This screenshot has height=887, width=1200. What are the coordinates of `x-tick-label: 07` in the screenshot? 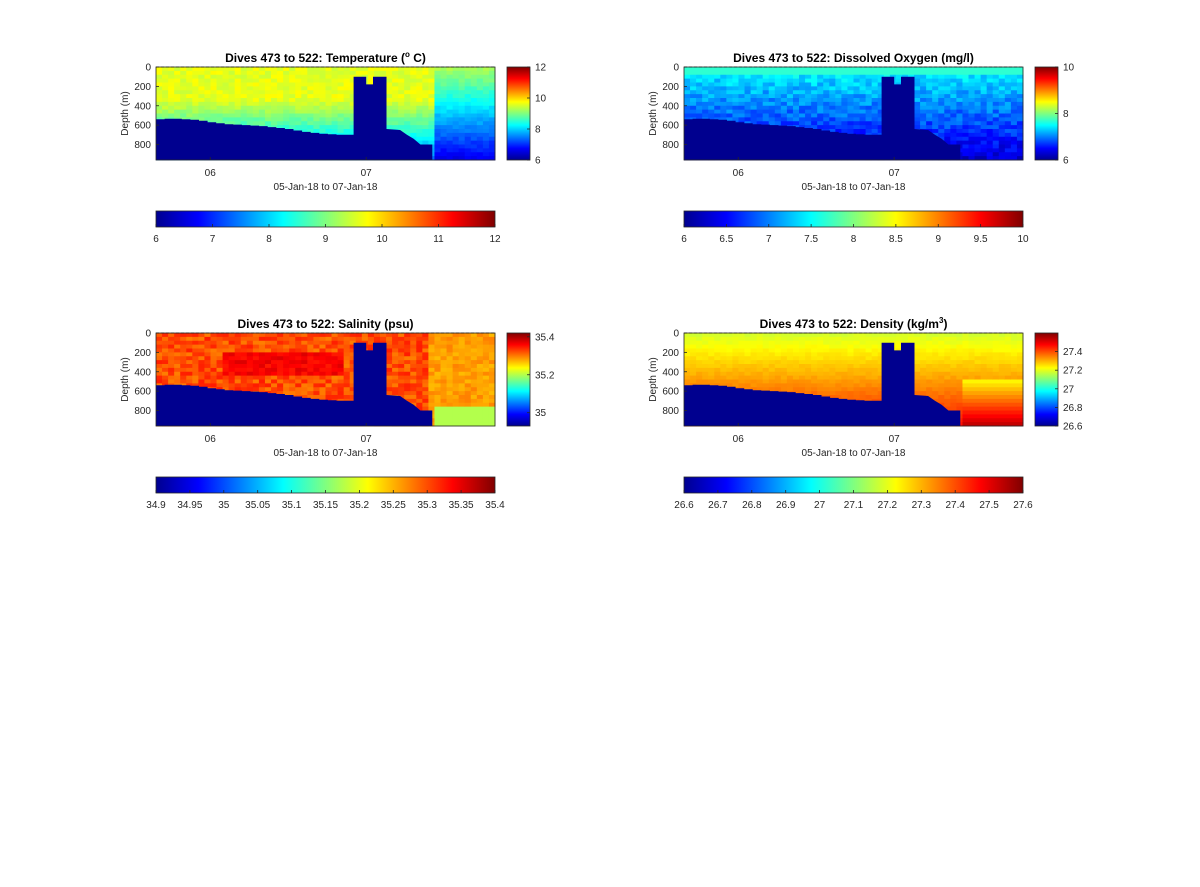 It's located at (367, 439).